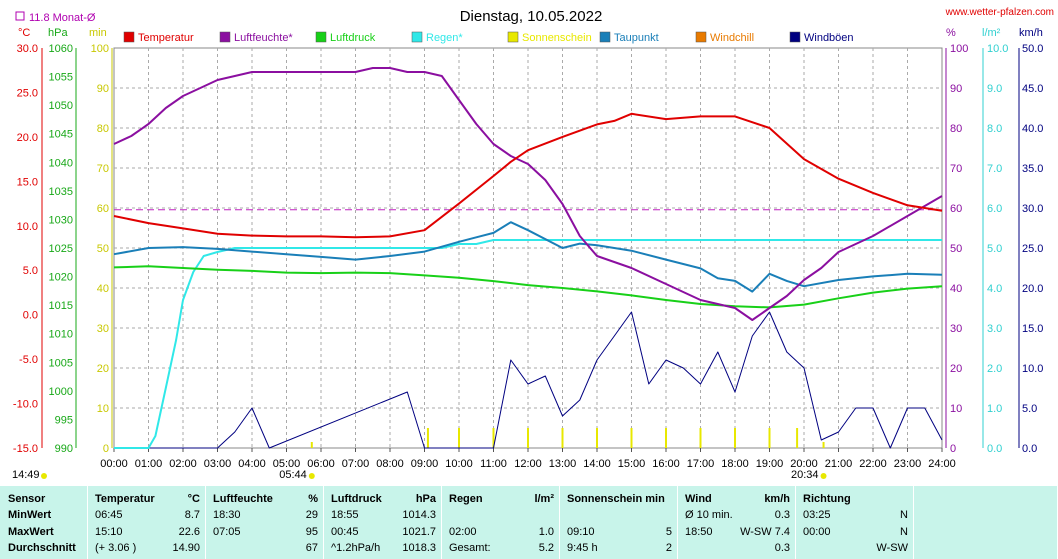  What do you see at coordinates (30, 515) in the screenshot?
I see `stats-row-label: MinWert` at bounding box center [30, 515].